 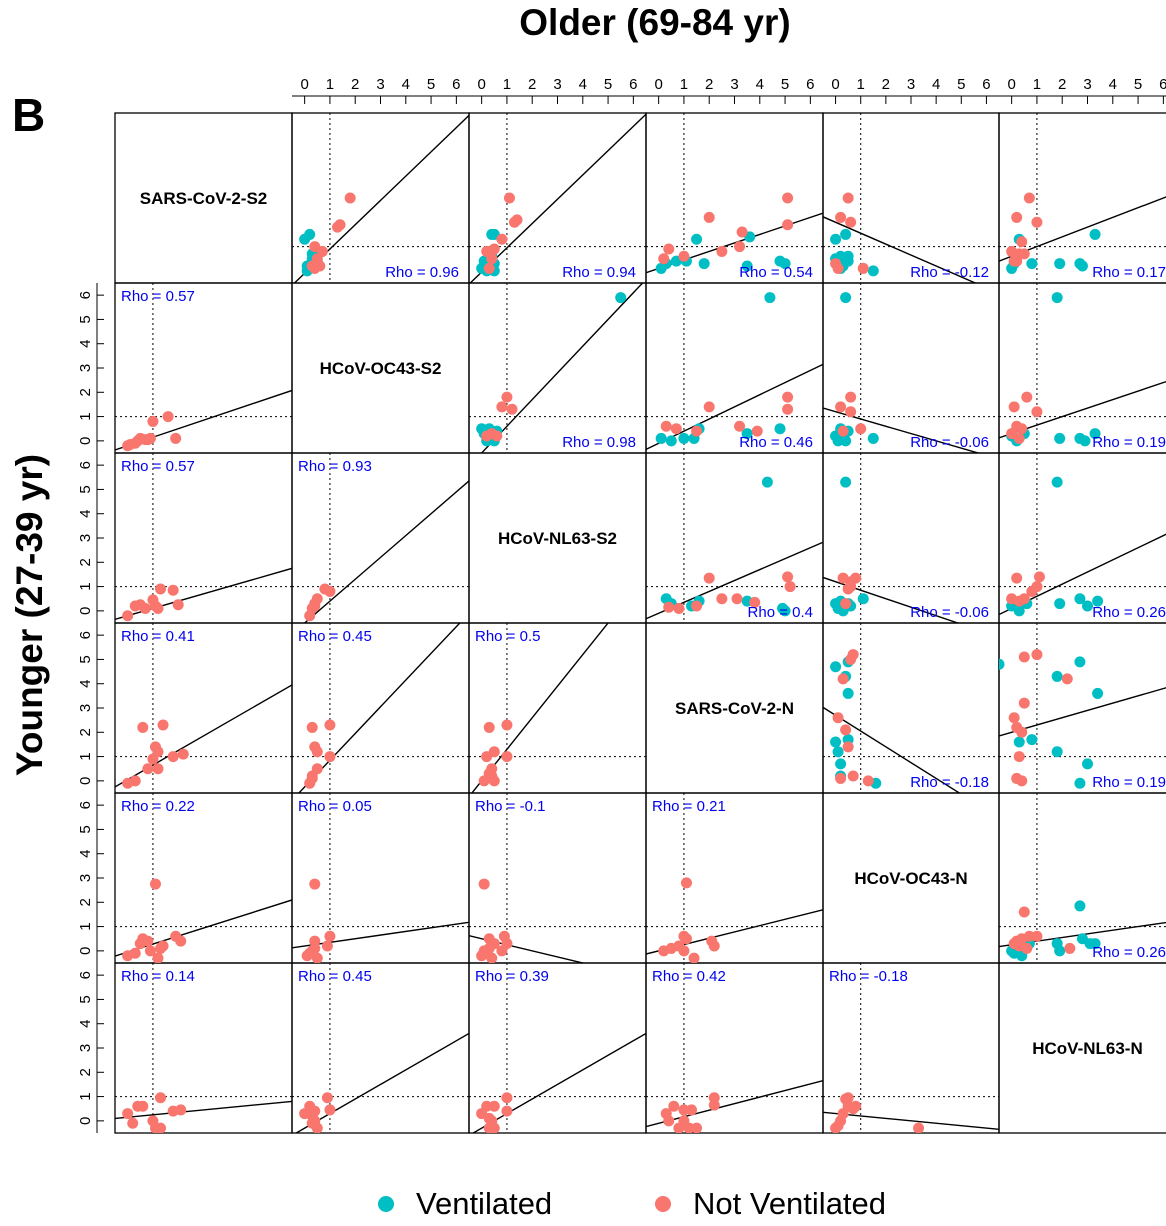 I want to click on rho-label: Rho = 0.45, so click(x=335, y=636).